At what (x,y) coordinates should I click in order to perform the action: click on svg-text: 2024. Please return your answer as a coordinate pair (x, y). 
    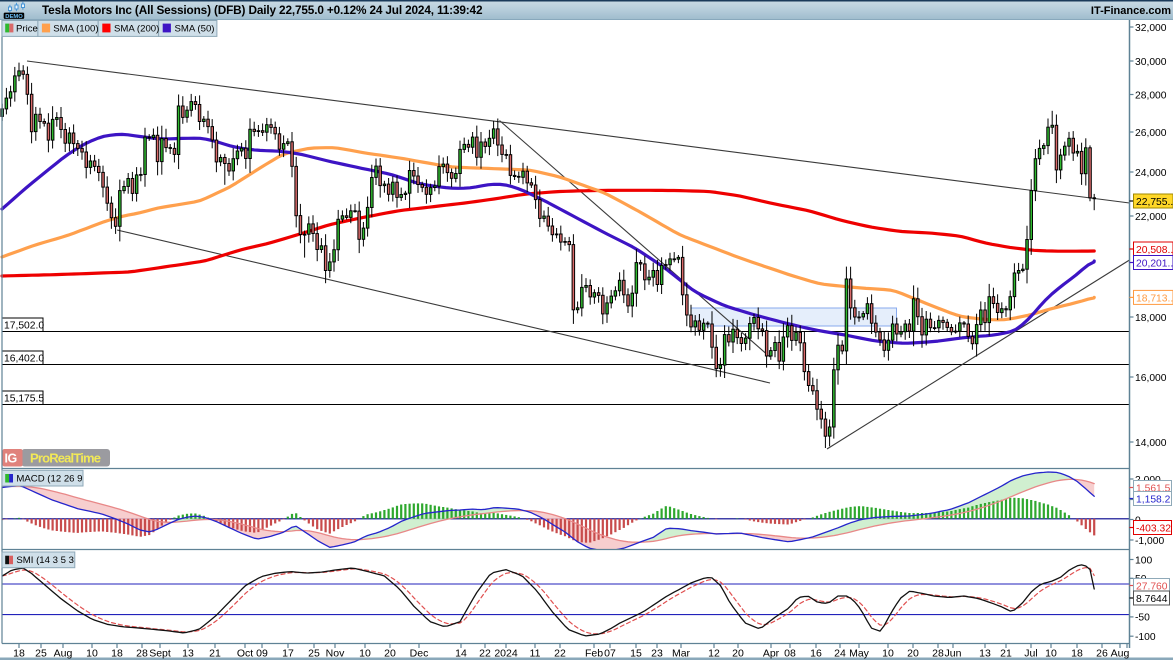
    Looking at the image, I should click on (506, 654).